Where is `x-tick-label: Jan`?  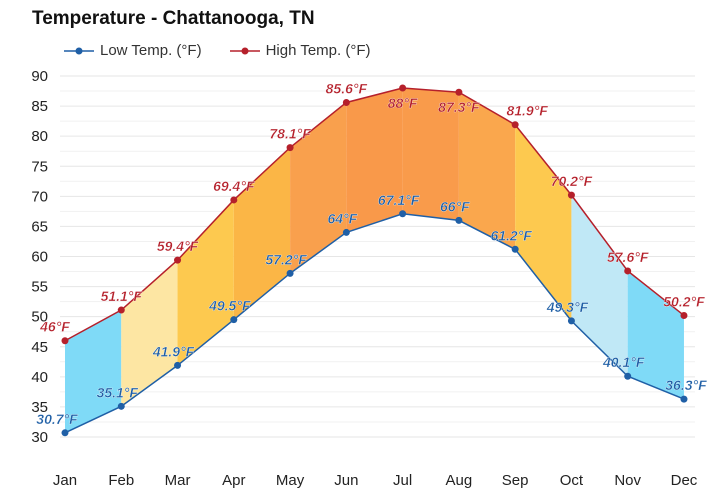 x-tick-label: Jan is located at coordinates (65, 480).